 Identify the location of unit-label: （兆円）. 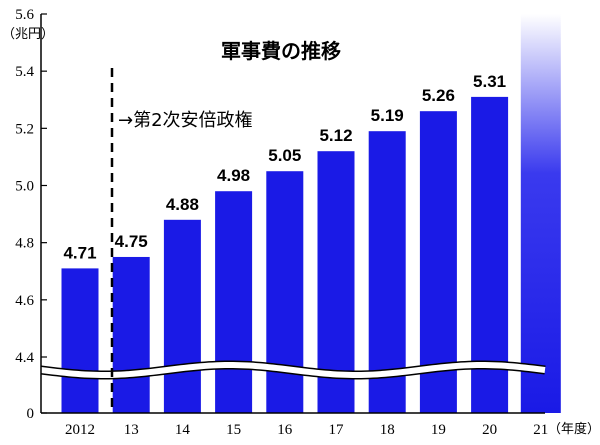
(28, 33).